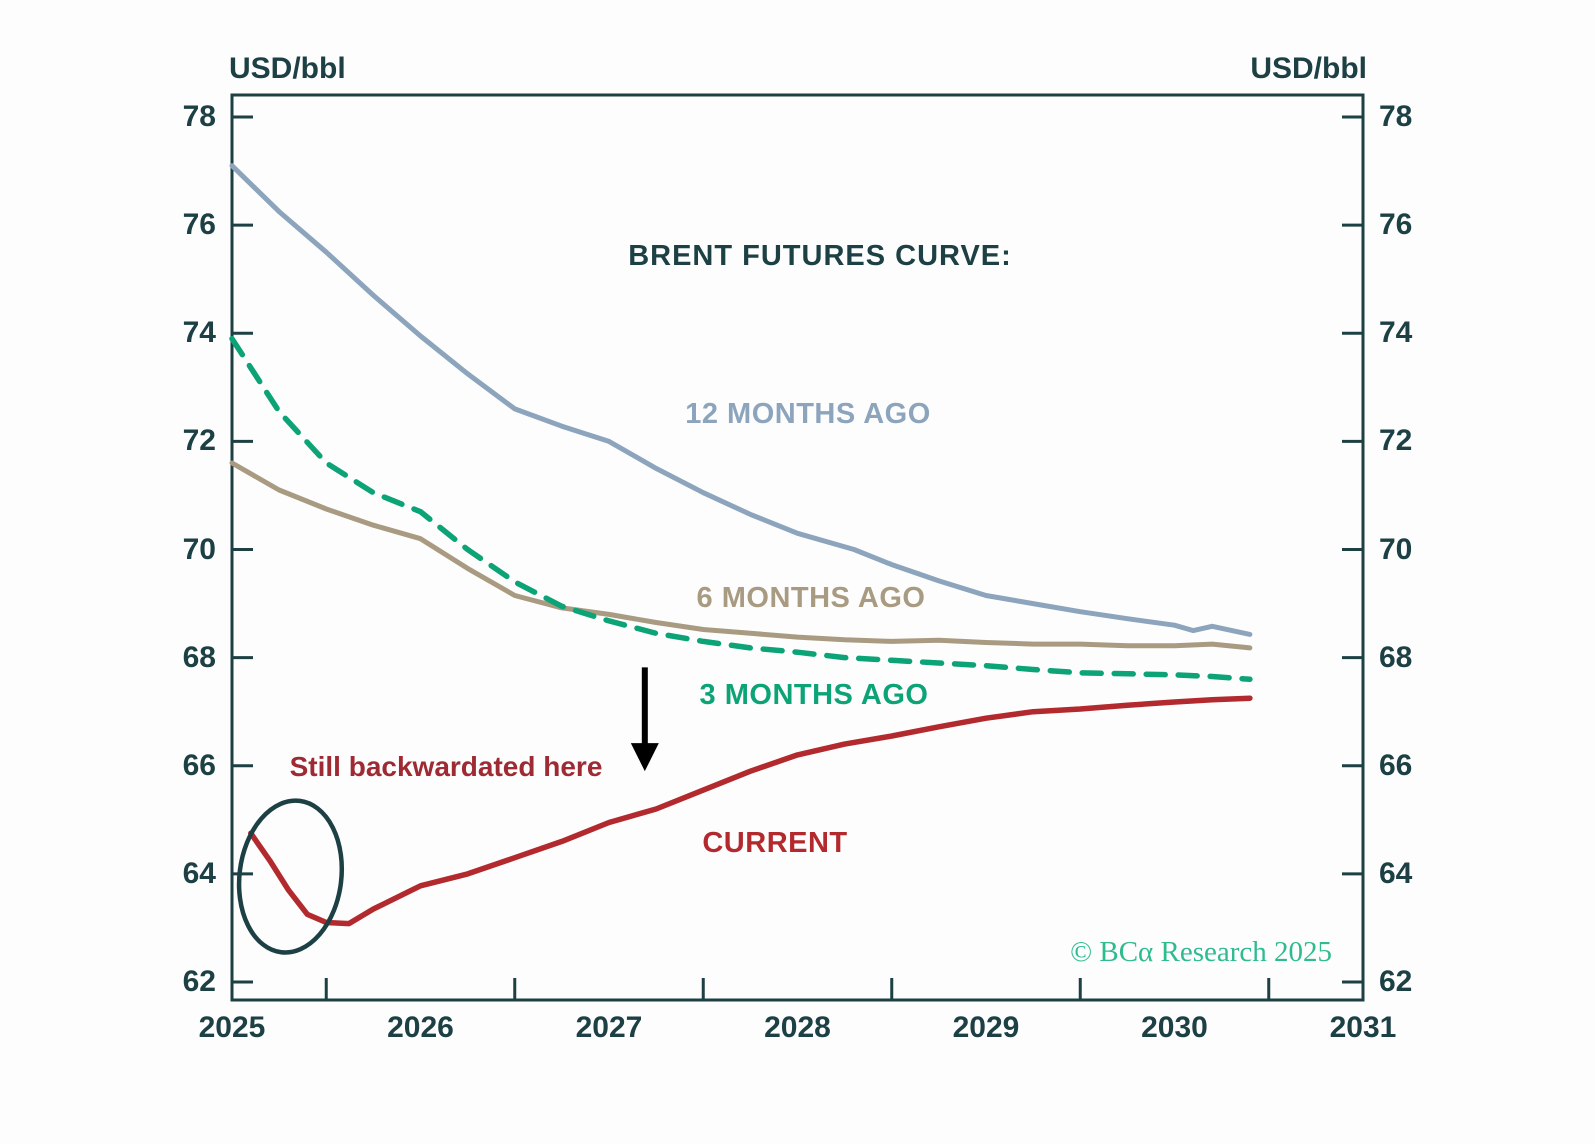 The width and height of the screenshot is (1595, 1144). I want to click on y-axis-label-left: 72, so click(199, 441).